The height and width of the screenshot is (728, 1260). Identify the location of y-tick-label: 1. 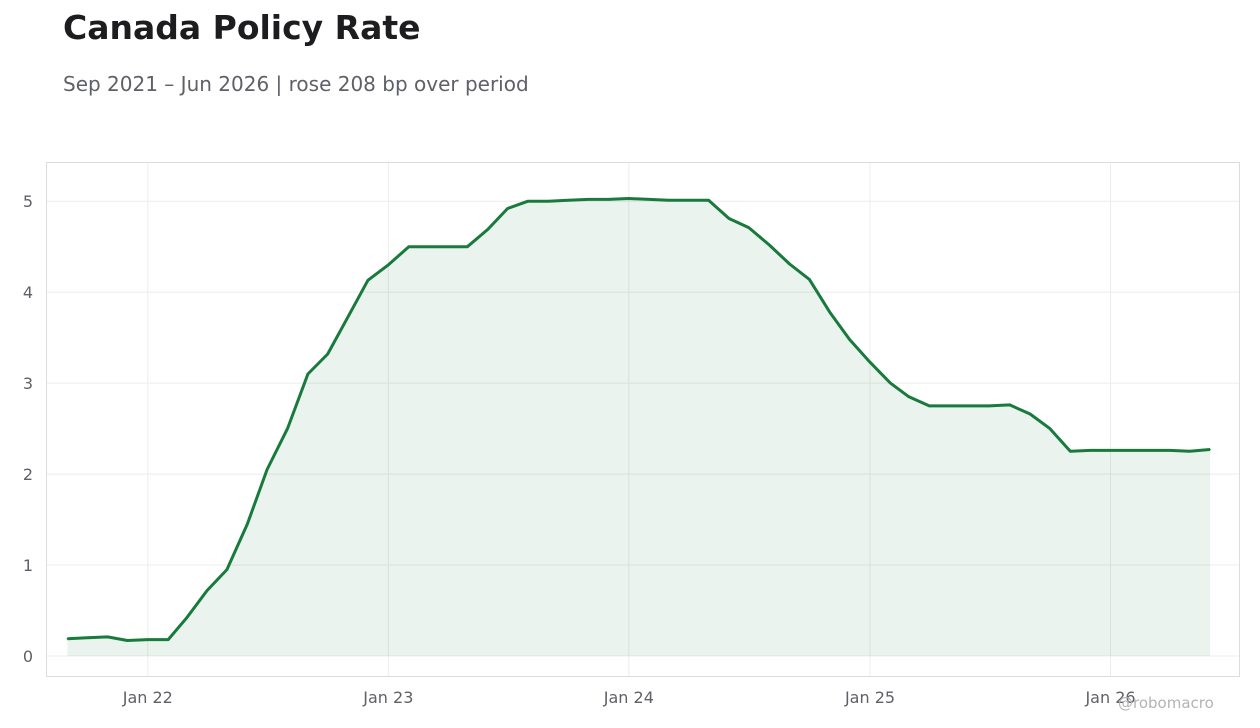
(28, 565).